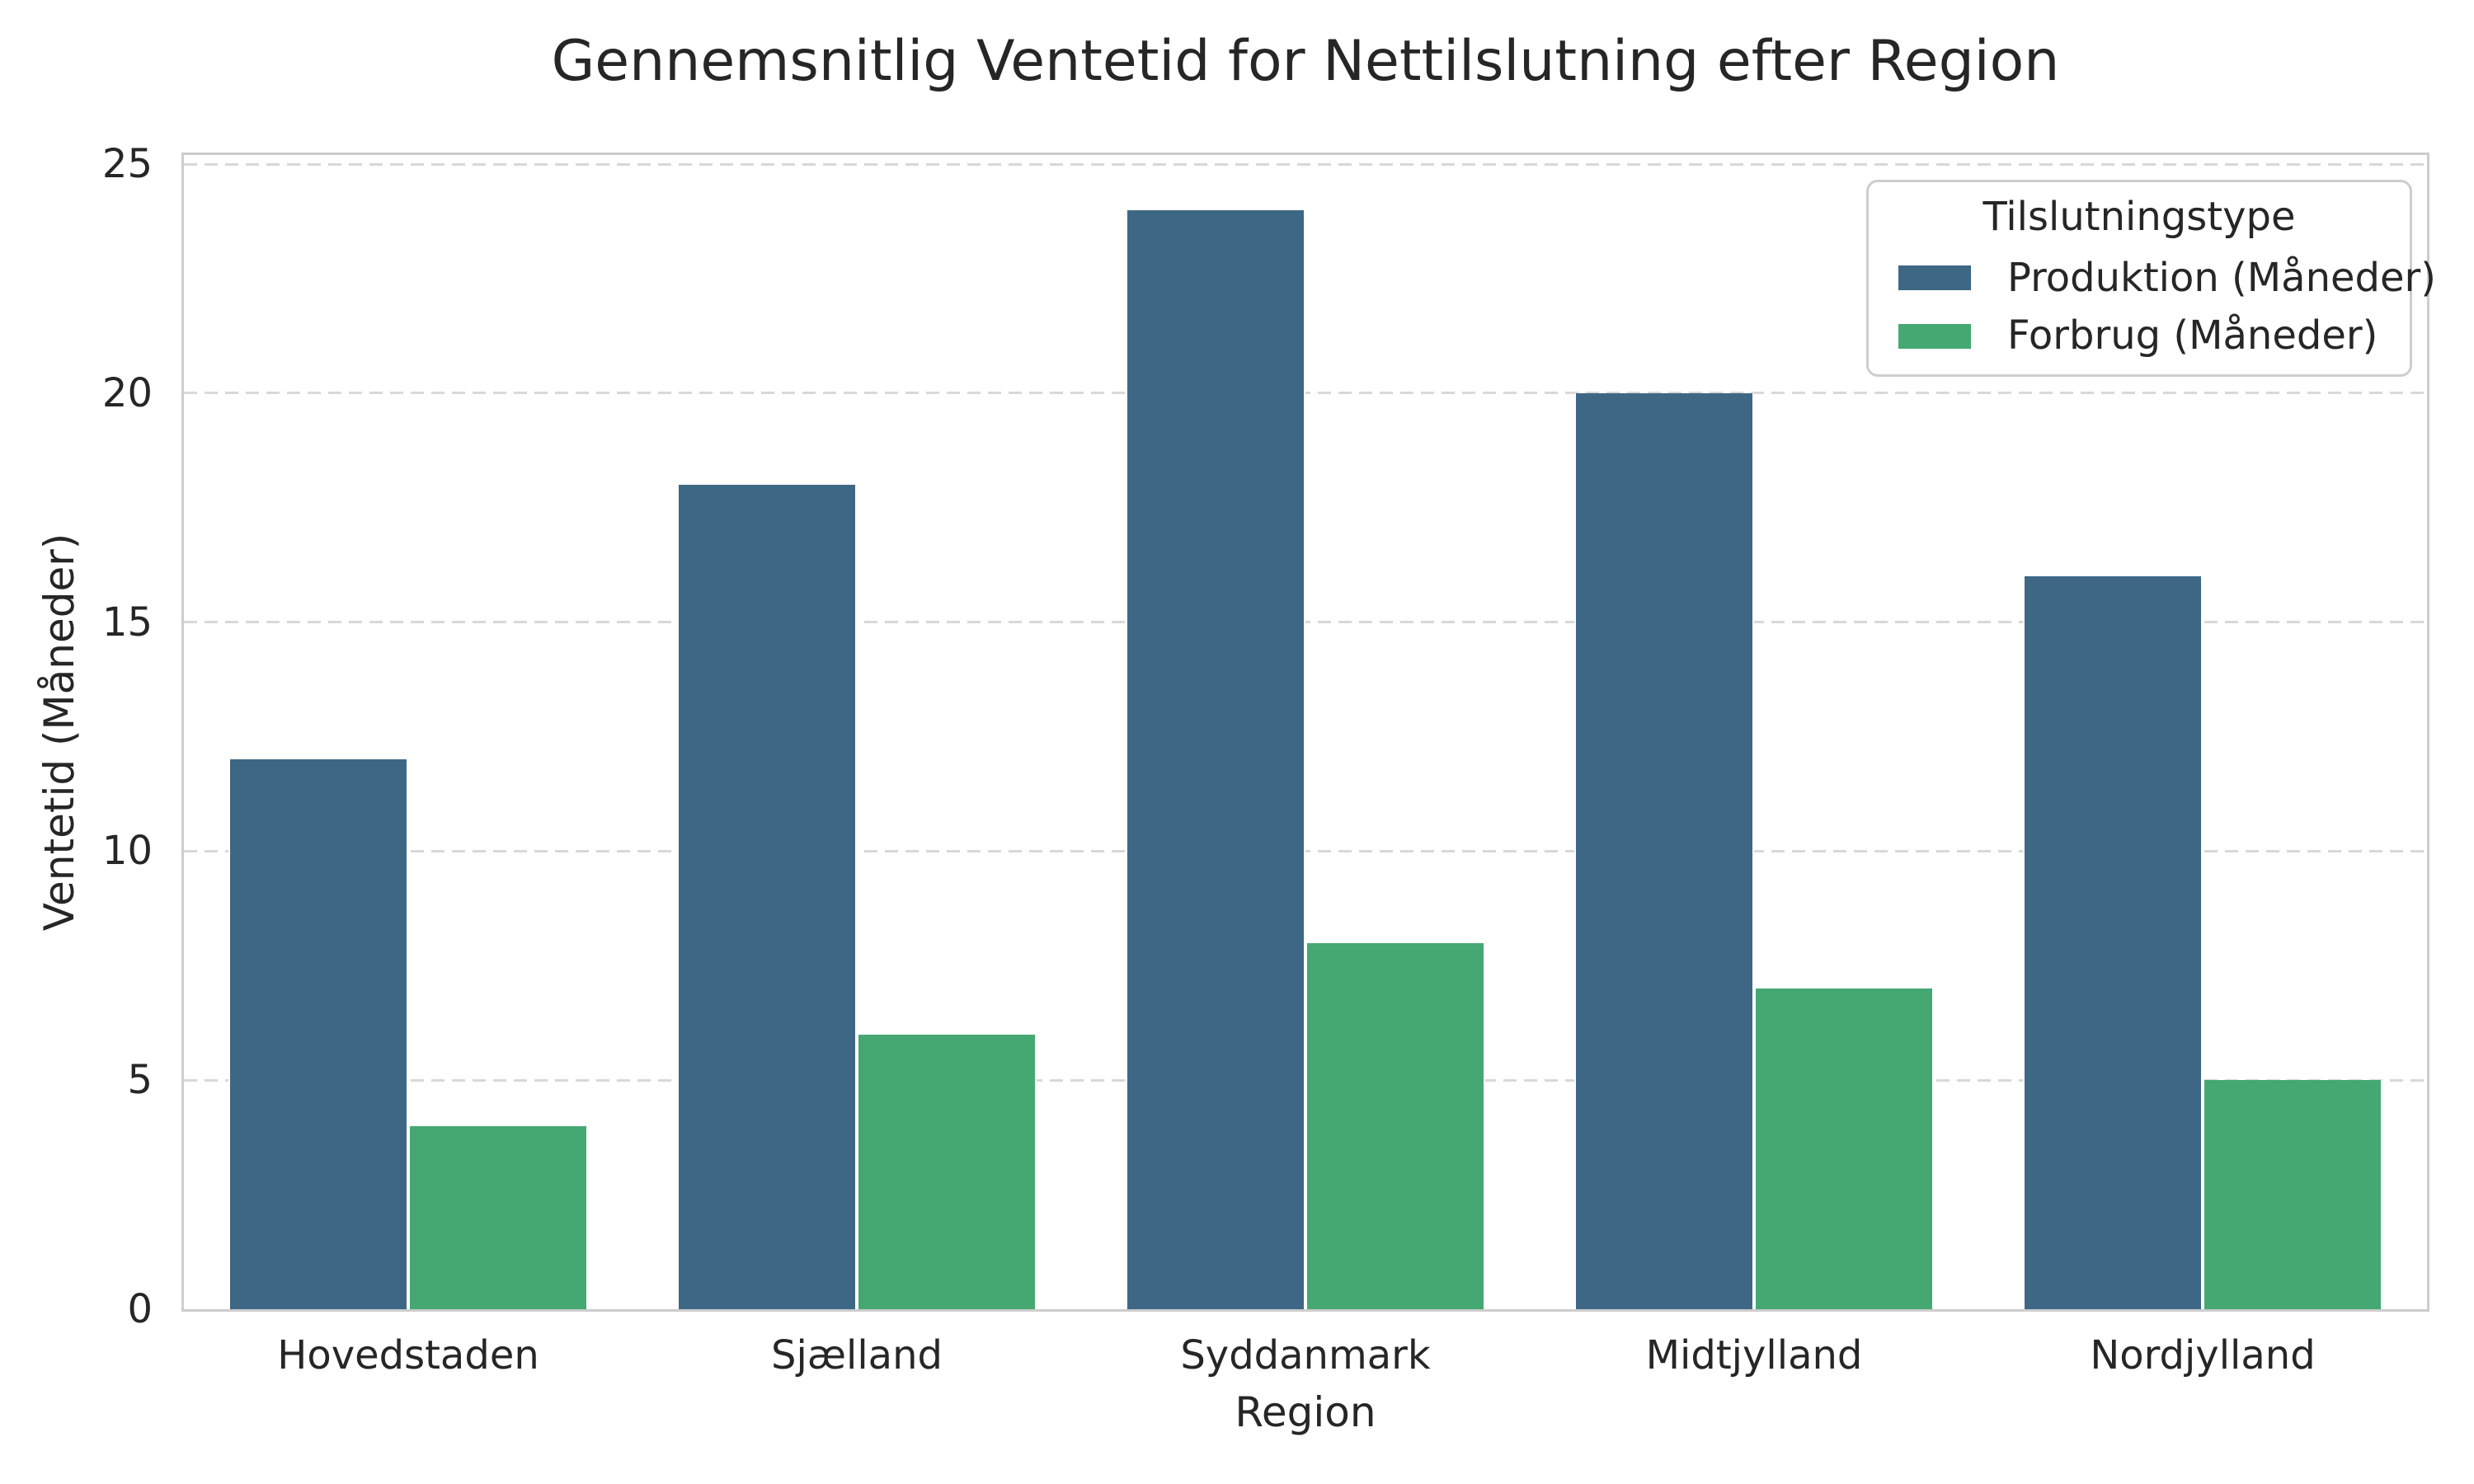 This screenshot has width=2474, height=1484. What do you see at coordinates (140, 1080) in the screenshot?
I see `y-tick-label: 5` at bounding box center [140, 1080].